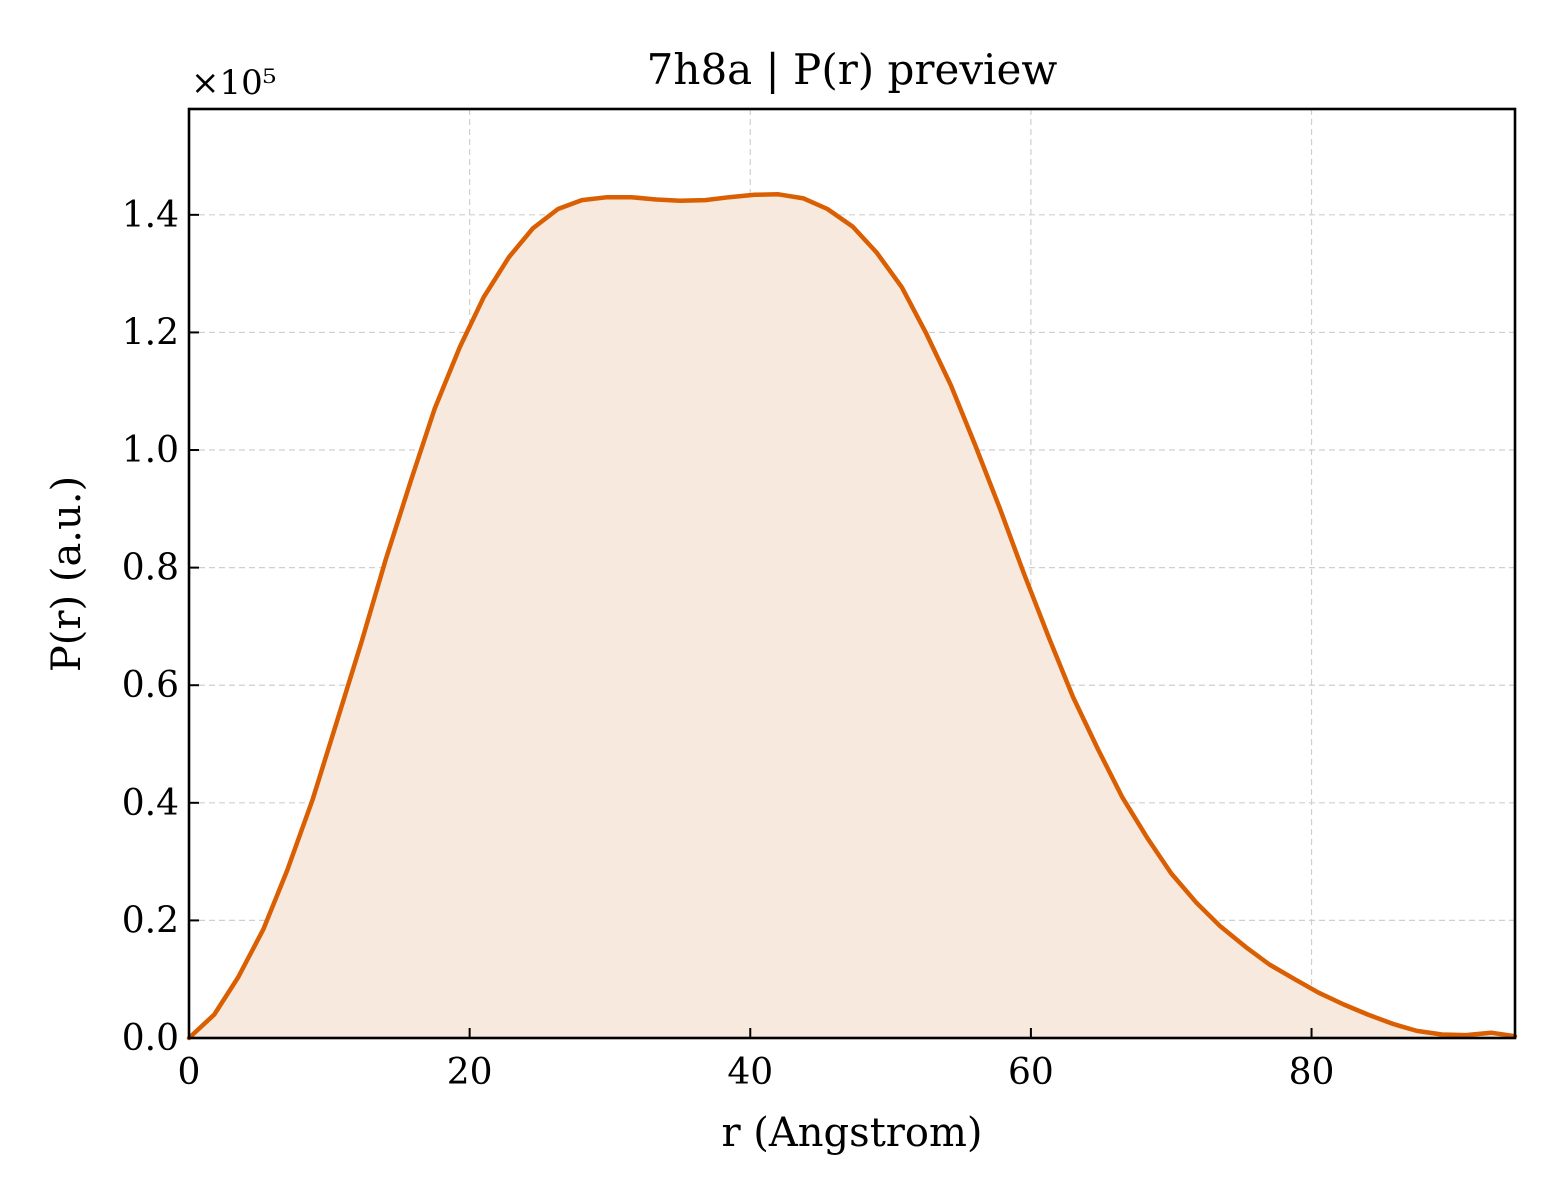 The image size is (1560, 1204). I want to click on x-tick-label: 60, so click(1031, 1072).